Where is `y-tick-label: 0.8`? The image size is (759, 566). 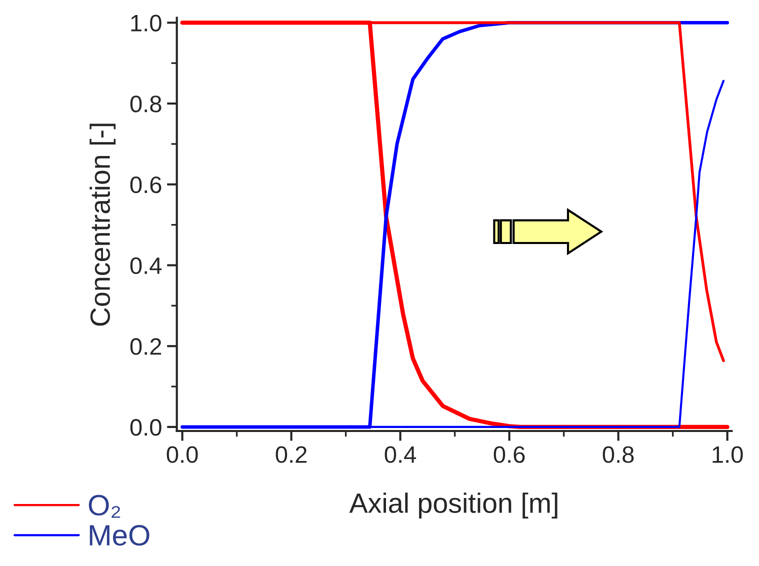 y-tick-label: 0.8 is located at coordinates (146, 104).